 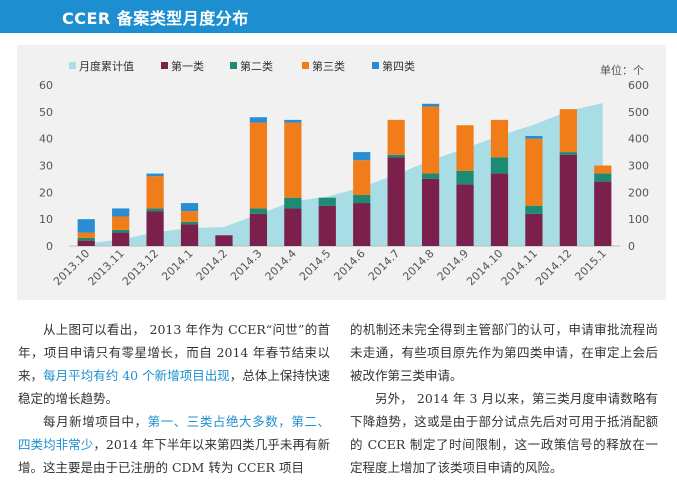 I want to click on legend-label: 第四类, so click(x=398, y=66).